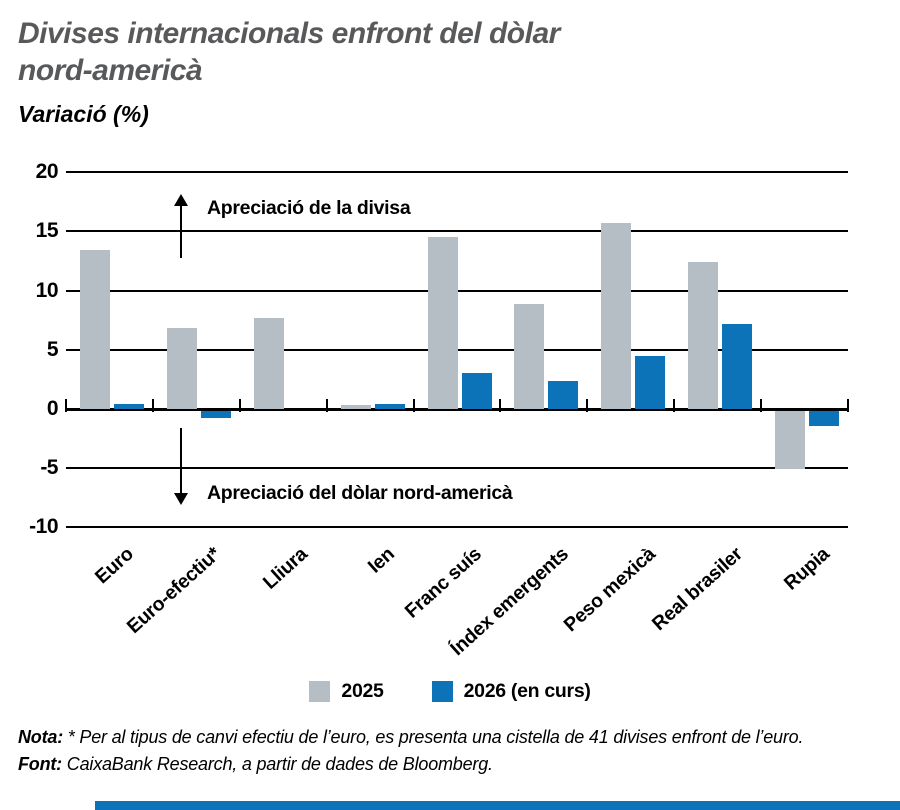 This screenshot has height=810, width=900. I want to click on bar-2026-en-curs-ien, so click(389, 406).